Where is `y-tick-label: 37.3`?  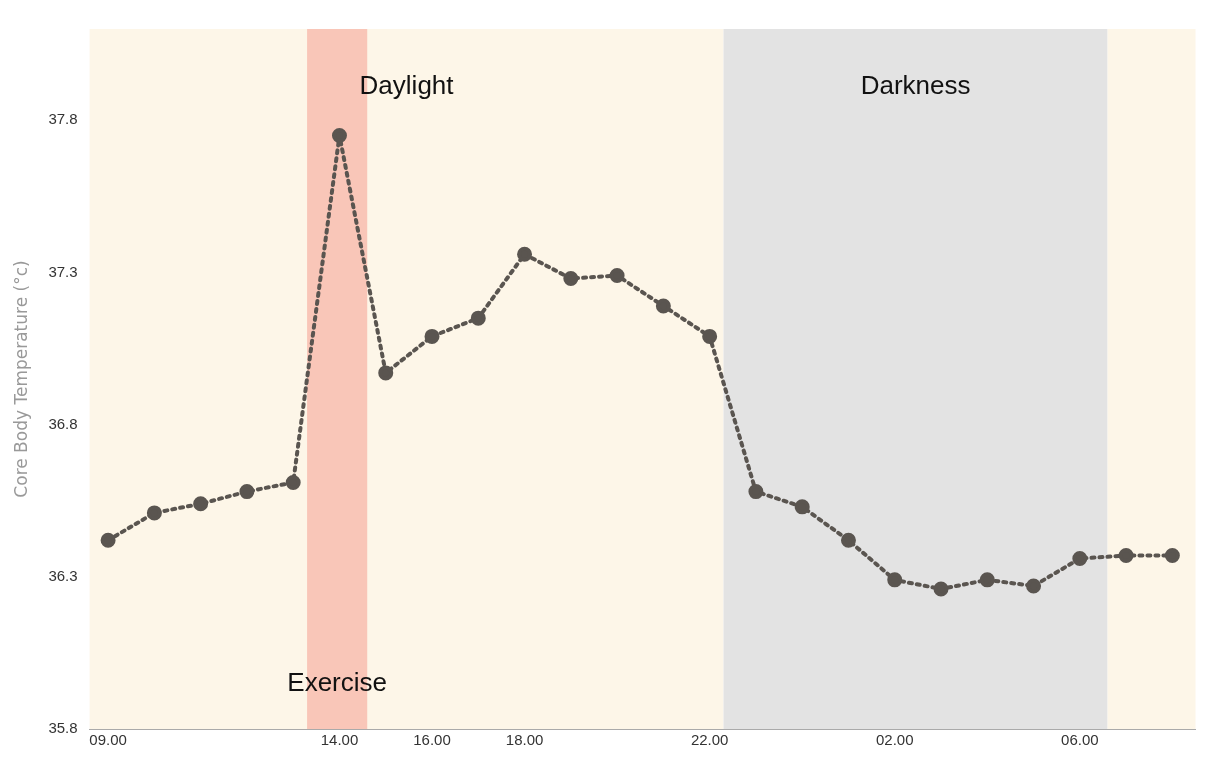
y-tick-label: 37.3 is located at coordinates (63, 271).